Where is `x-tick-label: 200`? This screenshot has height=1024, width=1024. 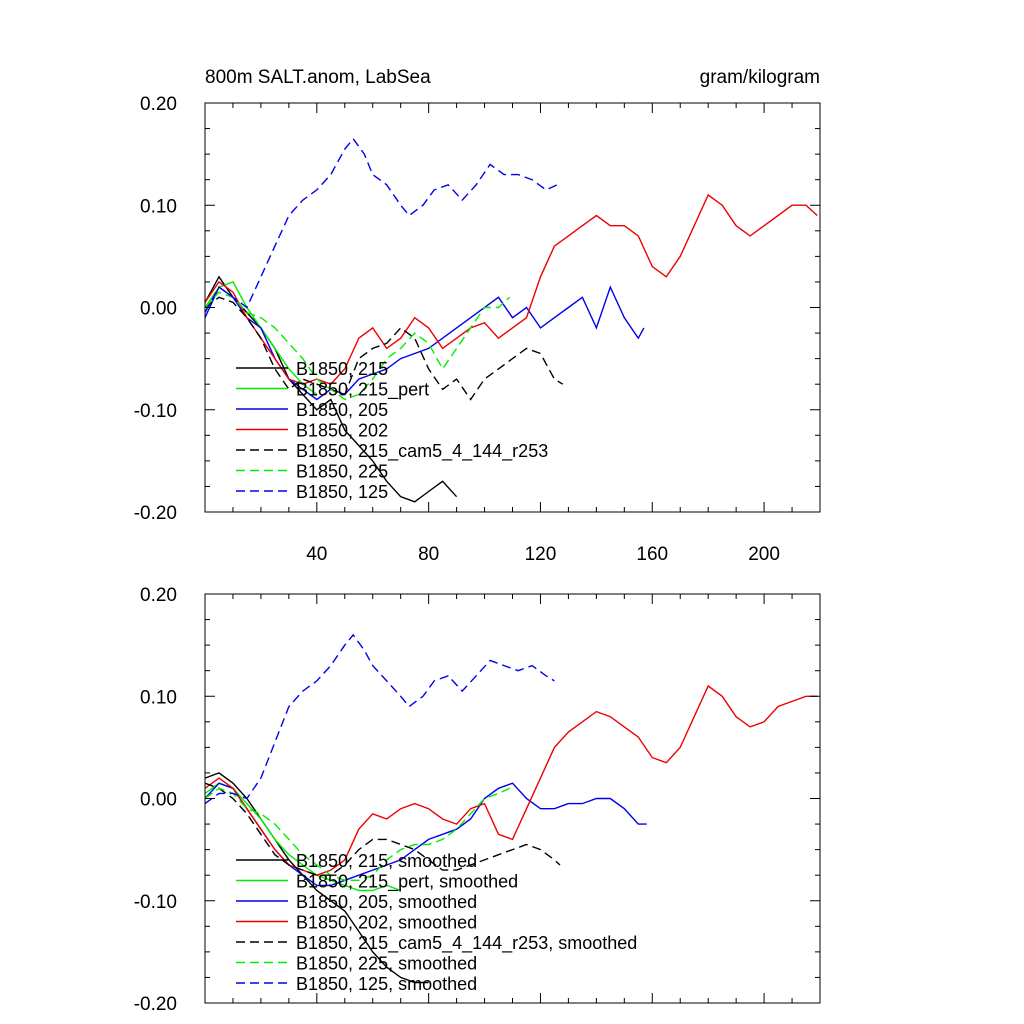 x-tick-label: 200 is located at coordinates (764, 554).